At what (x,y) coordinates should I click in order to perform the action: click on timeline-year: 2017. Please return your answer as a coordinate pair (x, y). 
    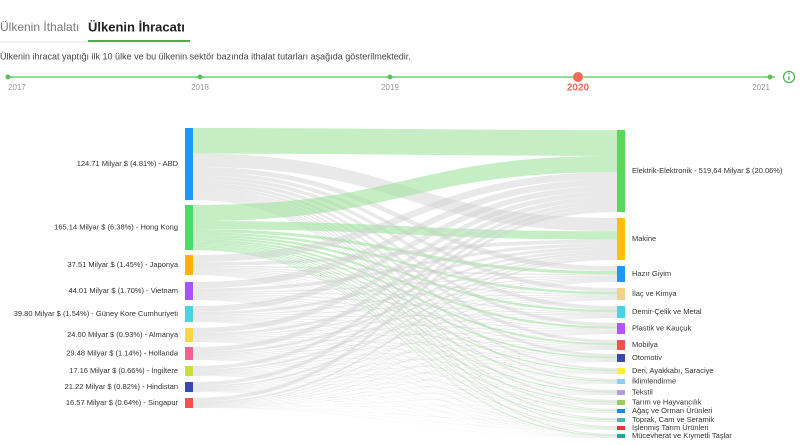
    Looking at the image, I should click on (17, 87).